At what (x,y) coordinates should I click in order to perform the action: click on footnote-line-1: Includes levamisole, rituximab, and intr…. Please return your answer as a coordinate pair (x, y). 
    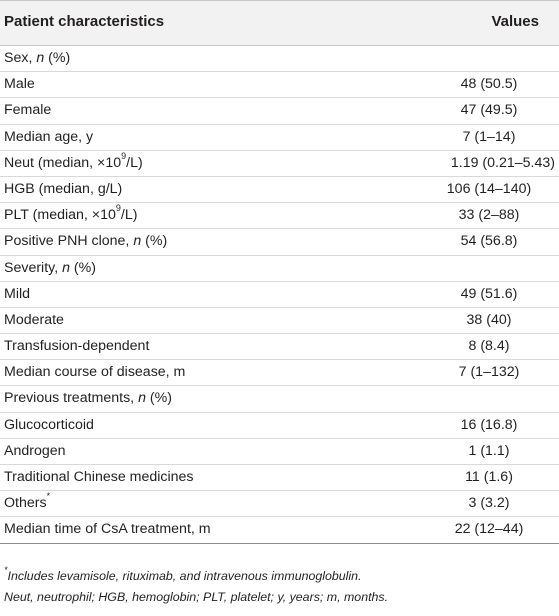
    Looking at the image, I should click on (184, 576).